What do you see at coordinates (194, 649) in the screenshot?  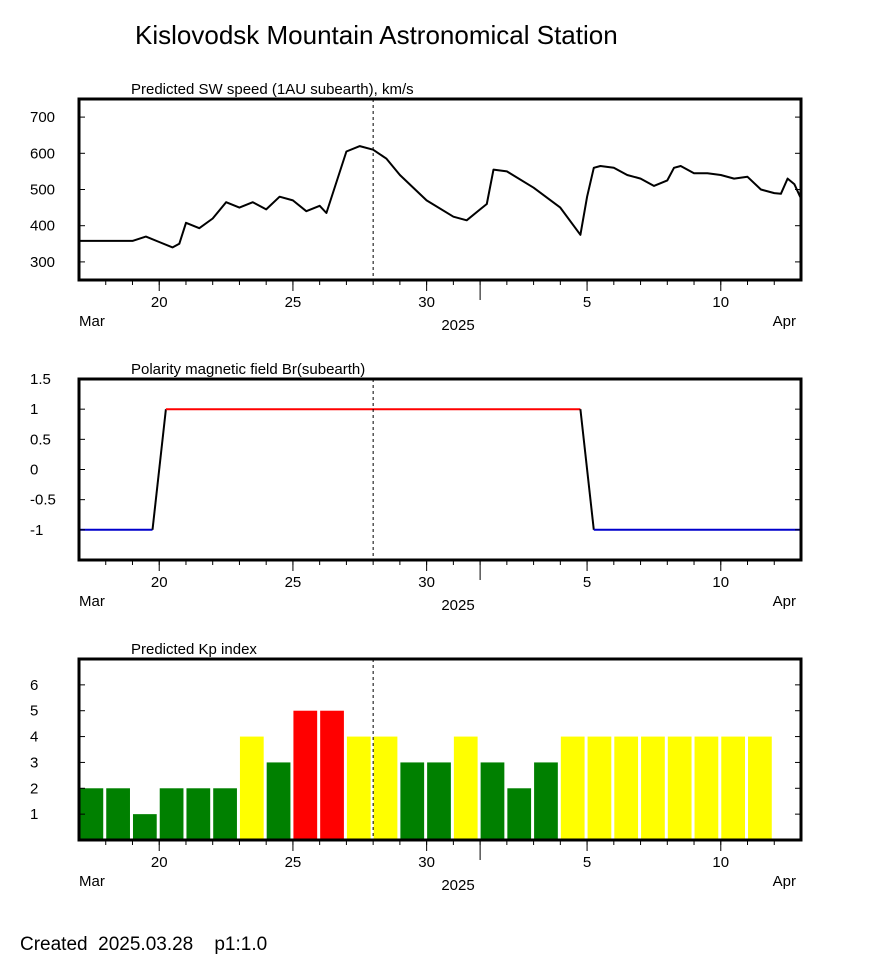 I see `panel-title: Predicted Kp index` at bounding box center [194, 649].